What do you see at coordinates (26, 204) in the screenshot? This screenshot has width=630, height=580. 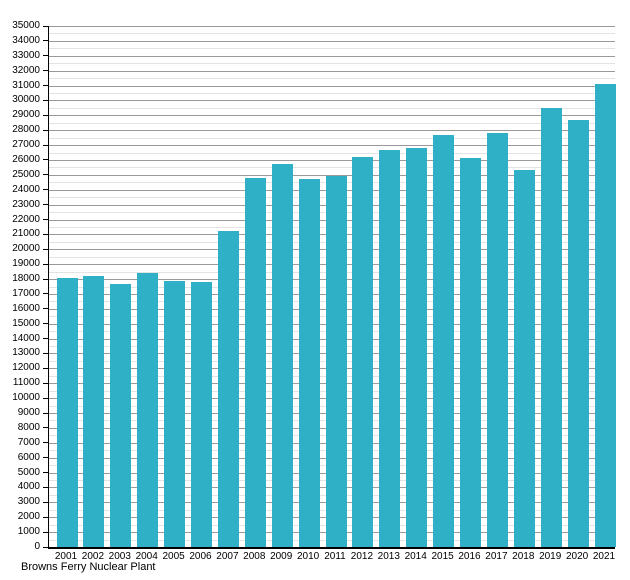 I see `y-axis-label: 23000` at bounding box center [26, 204].